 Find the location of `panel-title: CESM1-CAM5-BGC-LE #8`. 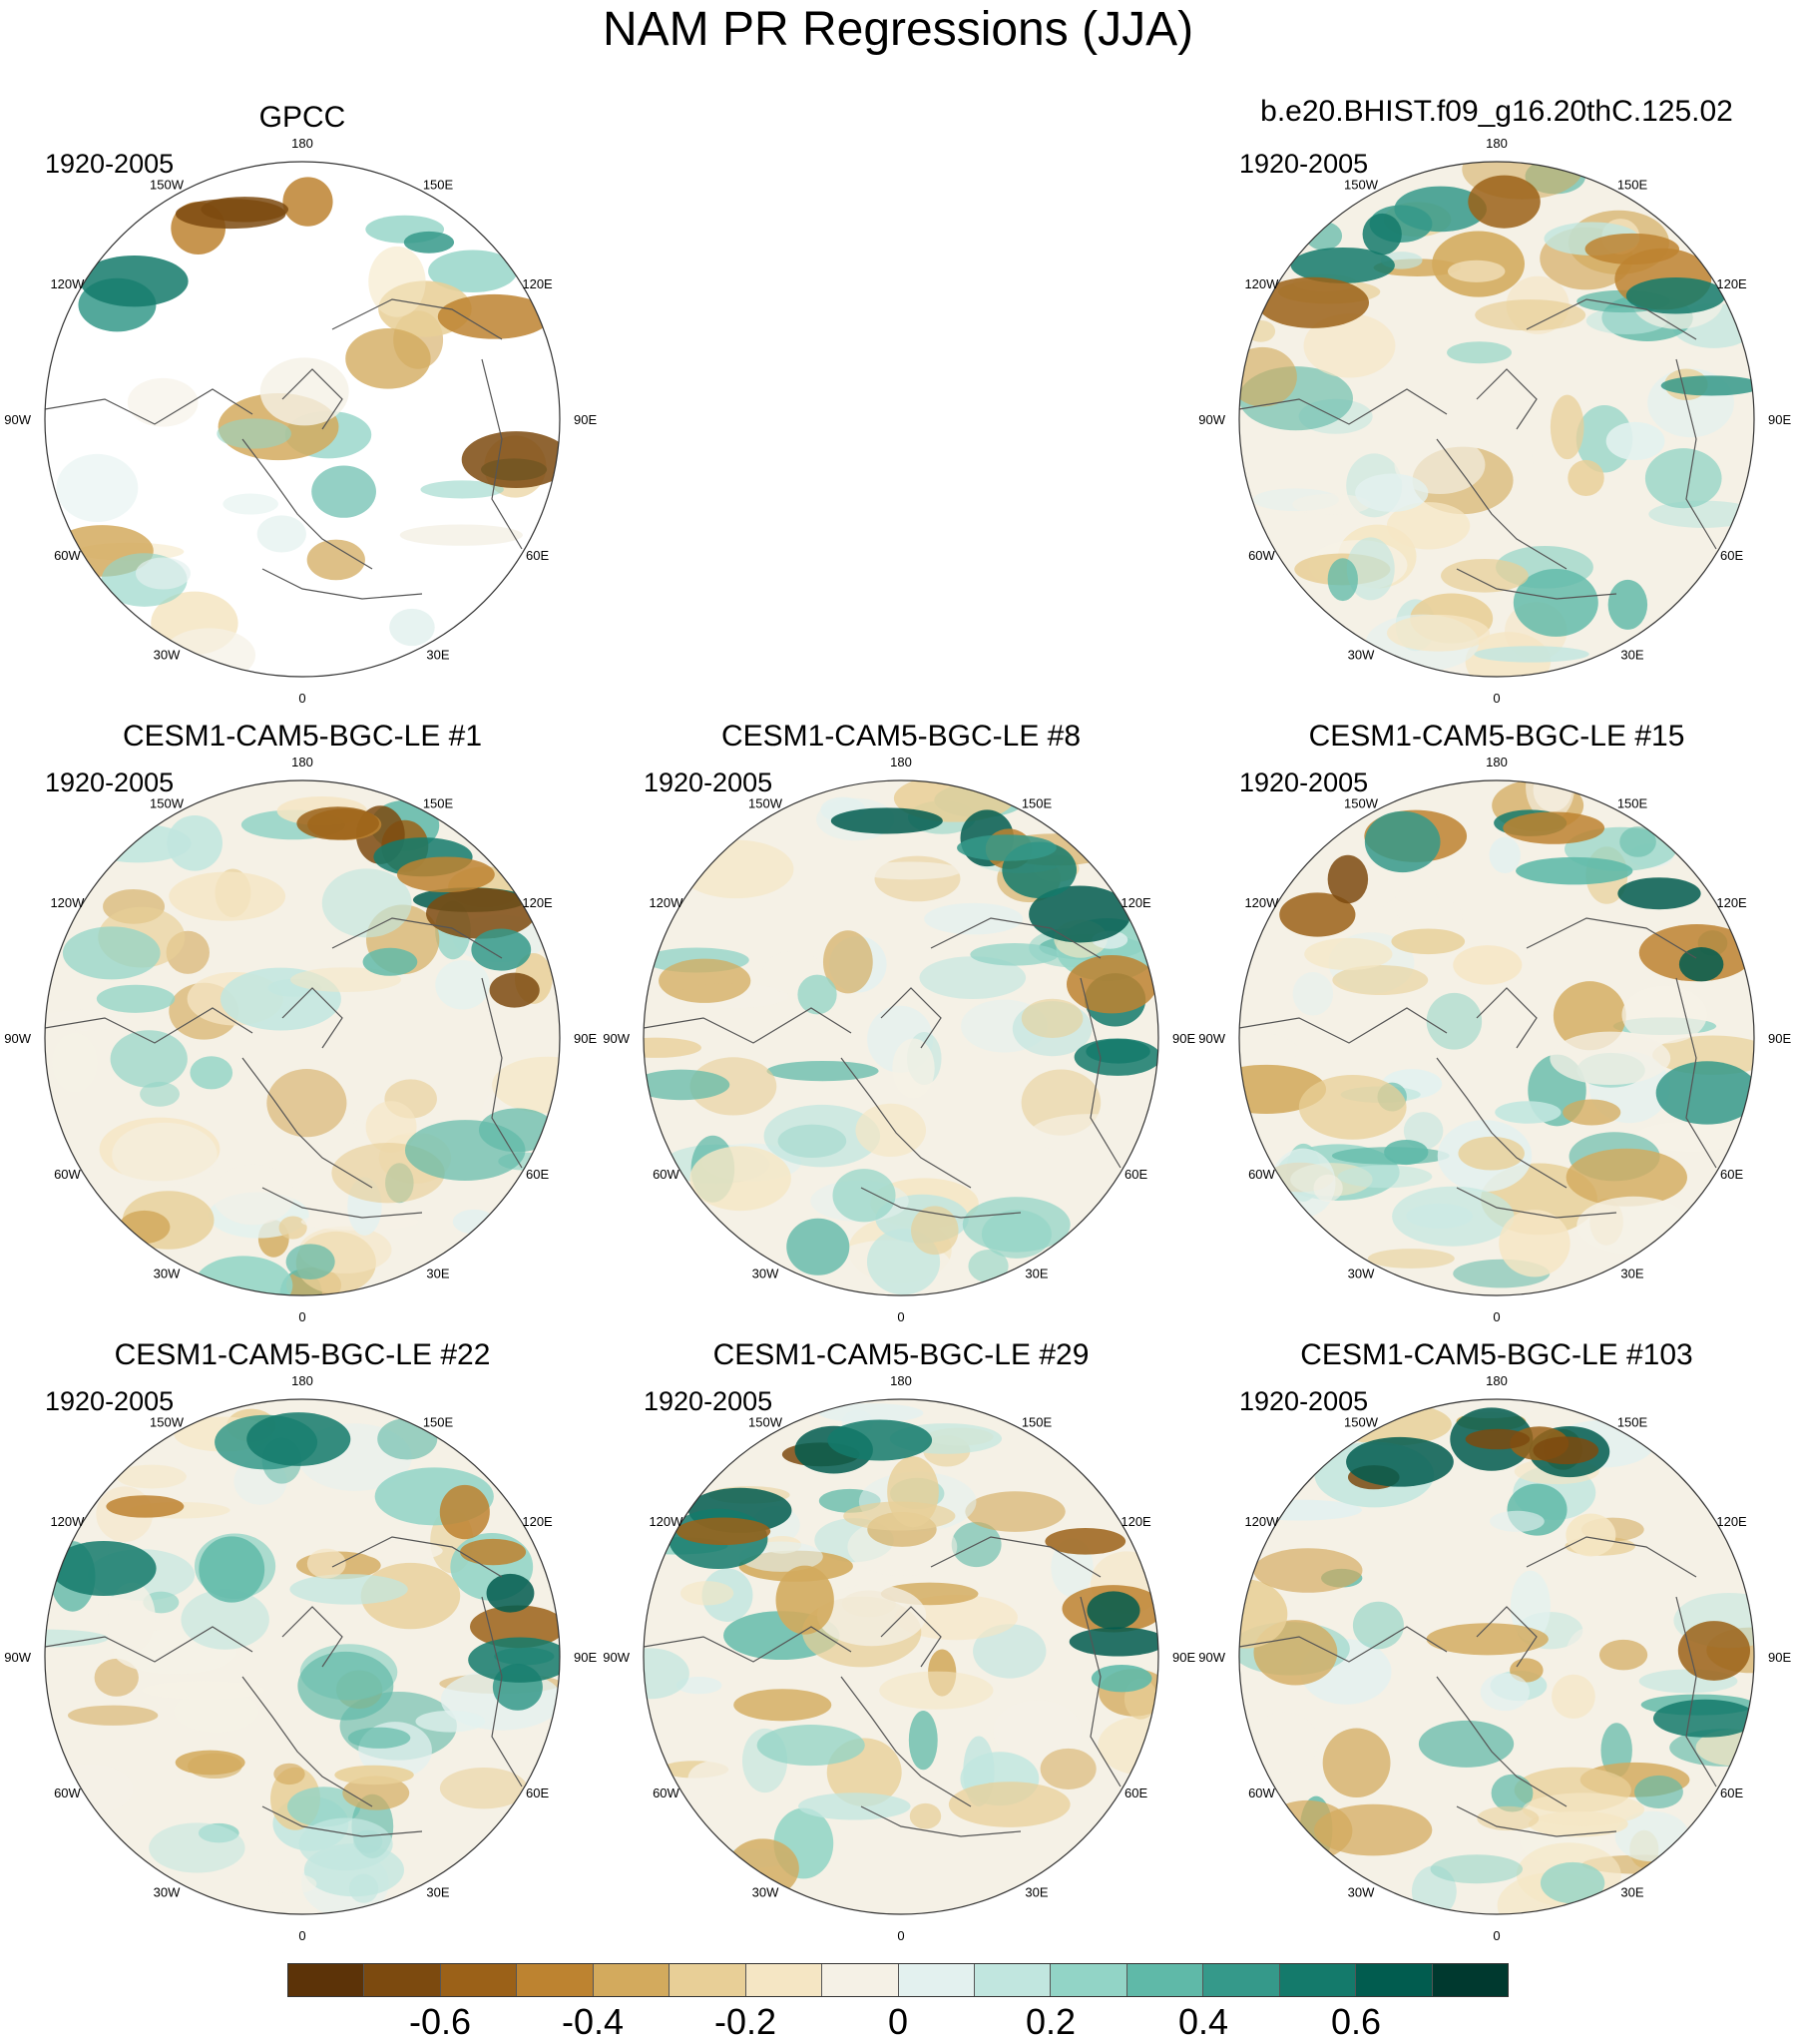

panel-title: CESM1-CAM5-BGC-LE #8 is located at coordinates (901, 736).